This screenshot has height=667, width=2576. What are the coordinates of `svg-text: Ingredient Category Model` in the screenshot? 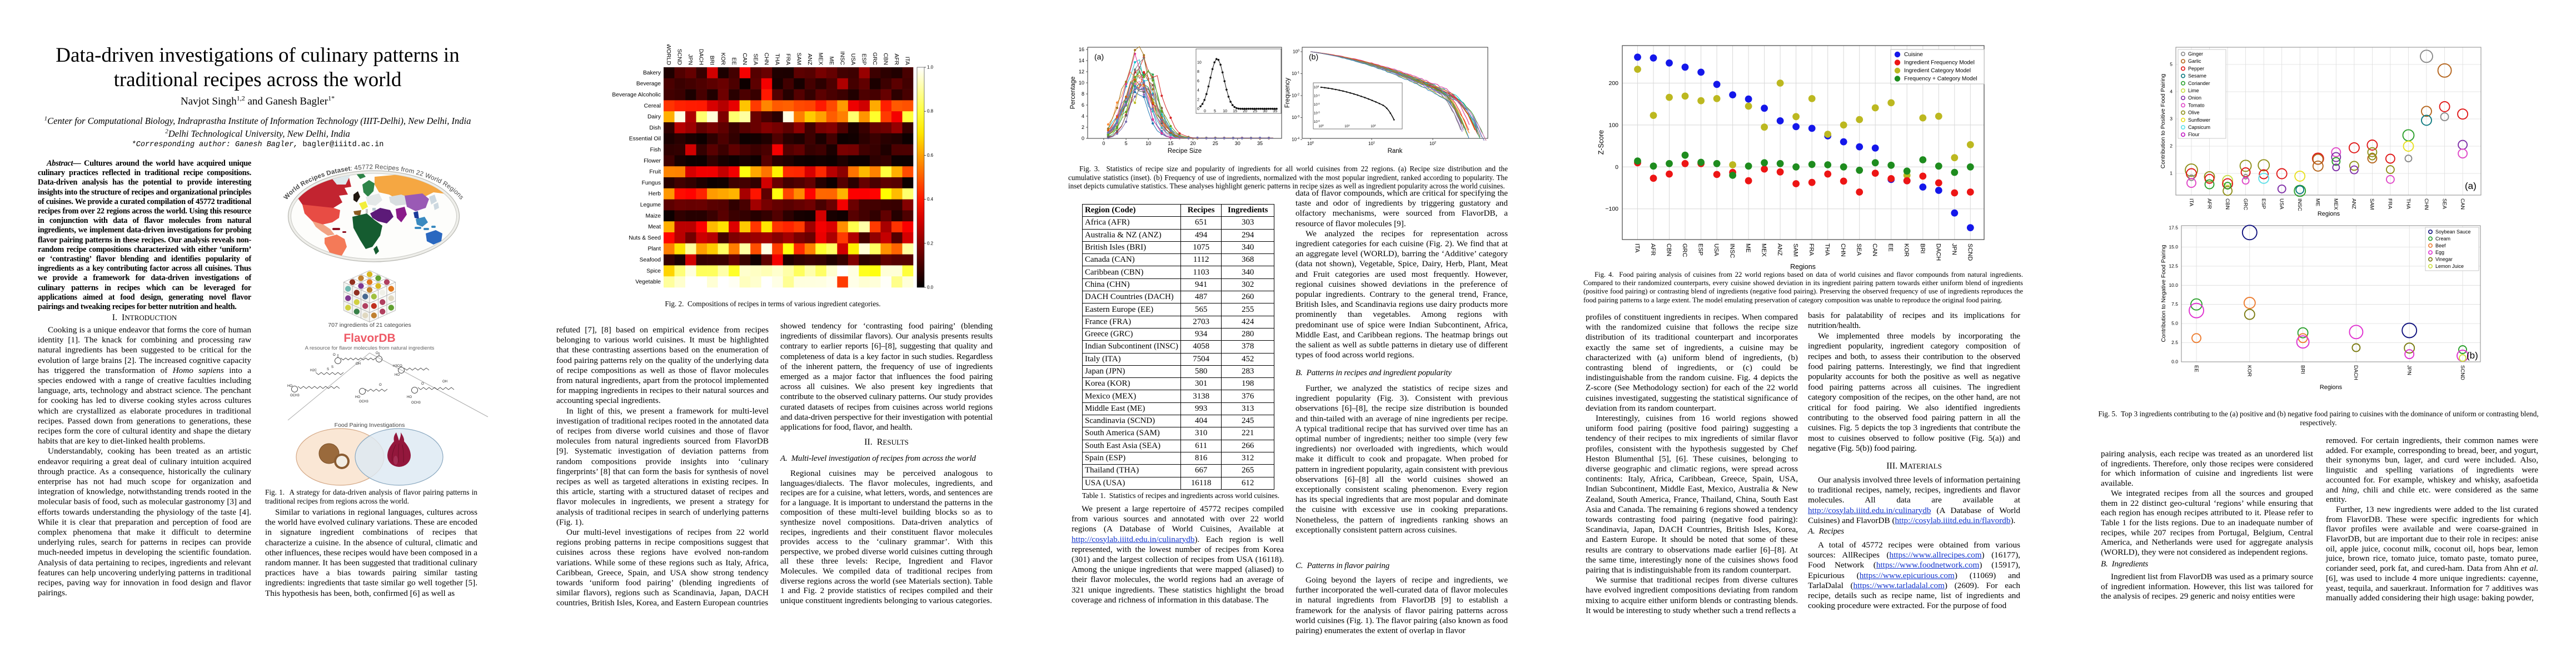 It's located at (1937, 71).